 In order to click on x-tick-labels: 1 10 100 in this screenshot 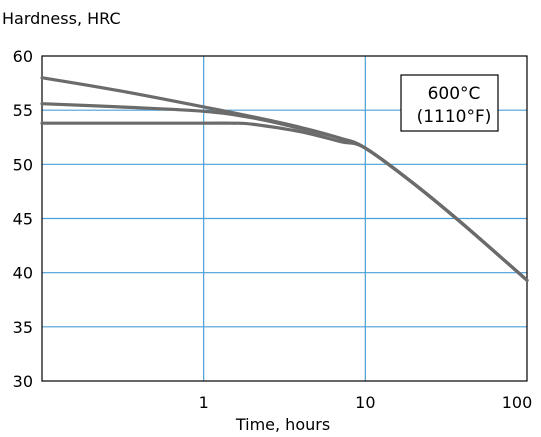, I will do `click(366, 402)`.